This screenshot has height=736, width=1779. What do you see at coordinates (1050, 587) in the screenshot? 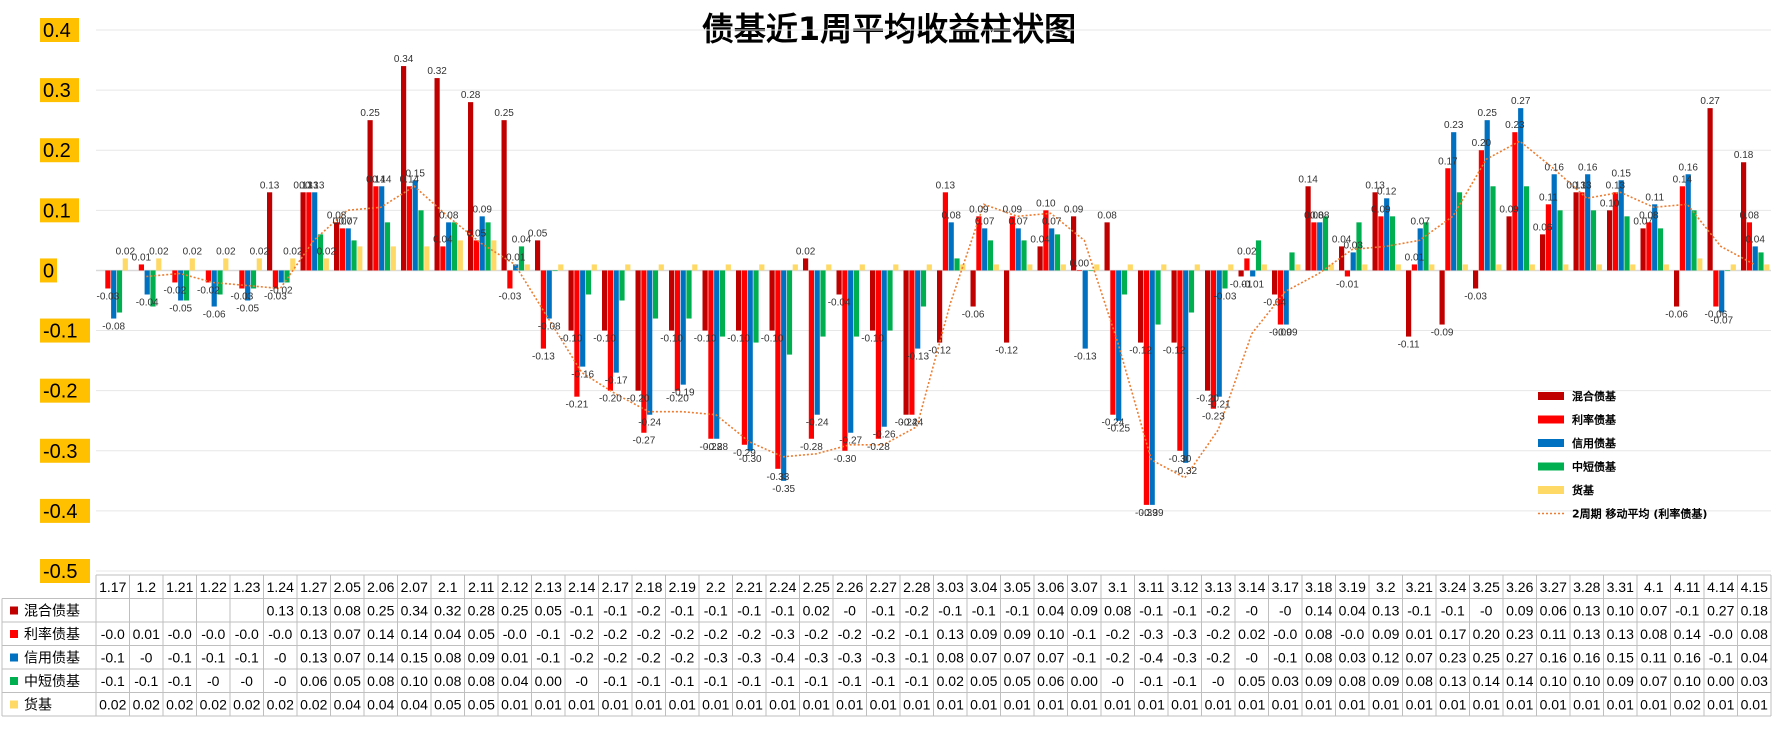
I see `x-tick-label: 3.06` at bounding box center [1050, 587].